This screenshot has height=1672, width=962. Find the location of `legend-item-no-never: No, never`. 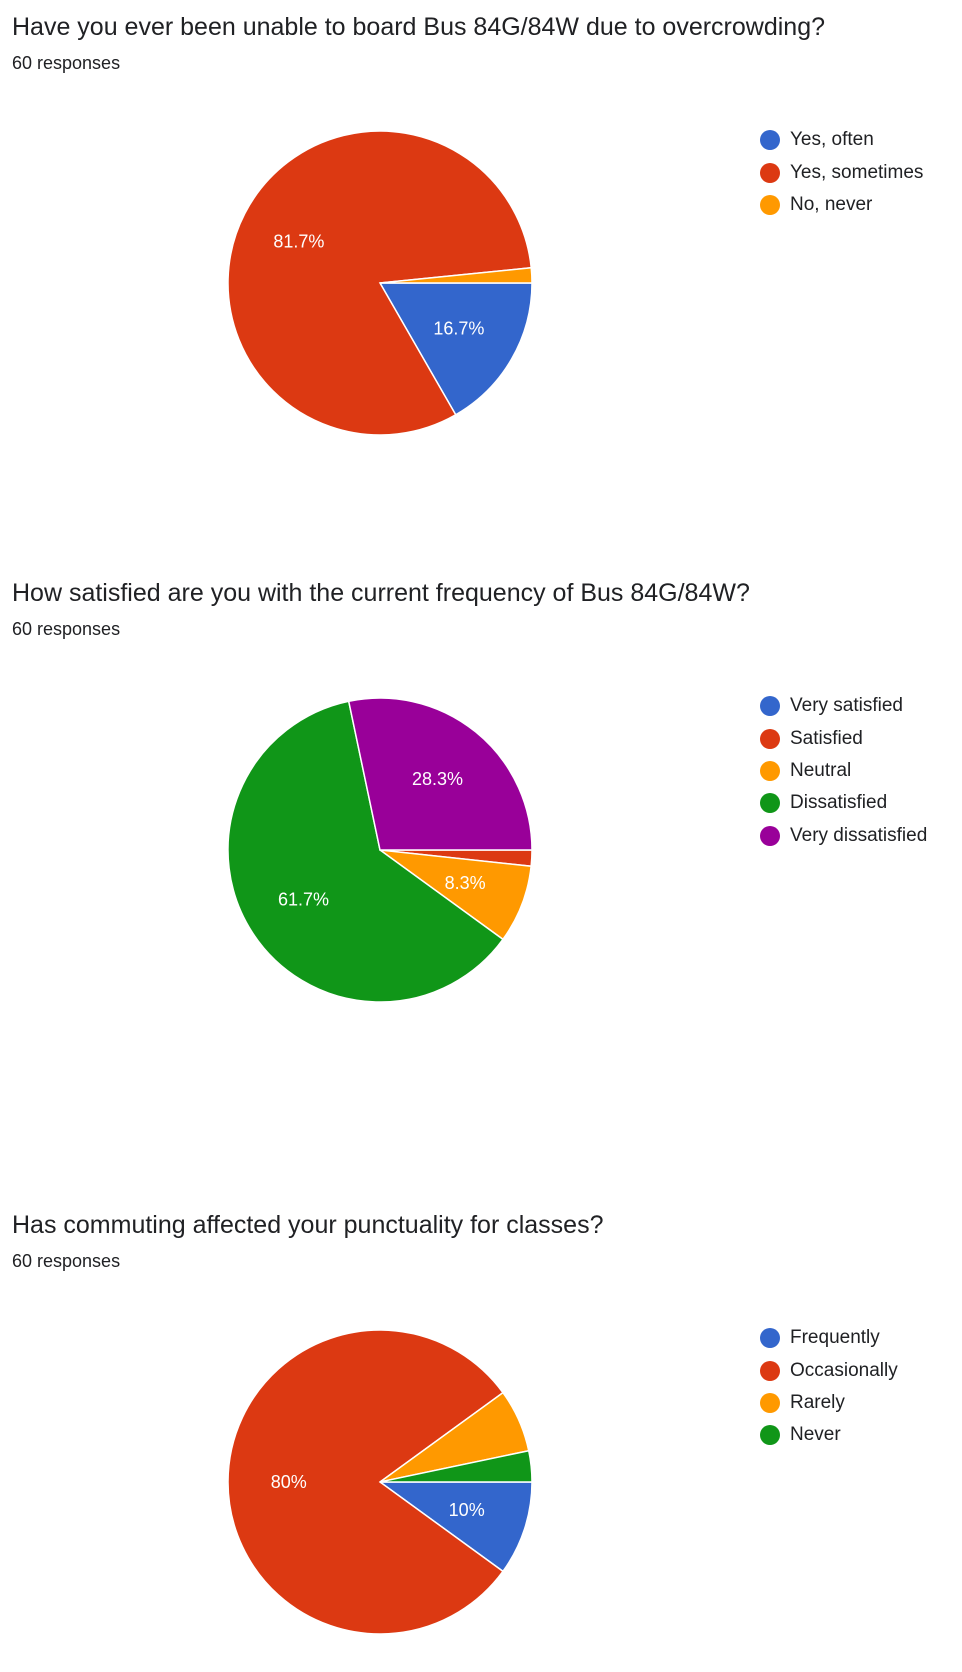

legend-item-no-never: No, never is located at coordinates (841, 205).